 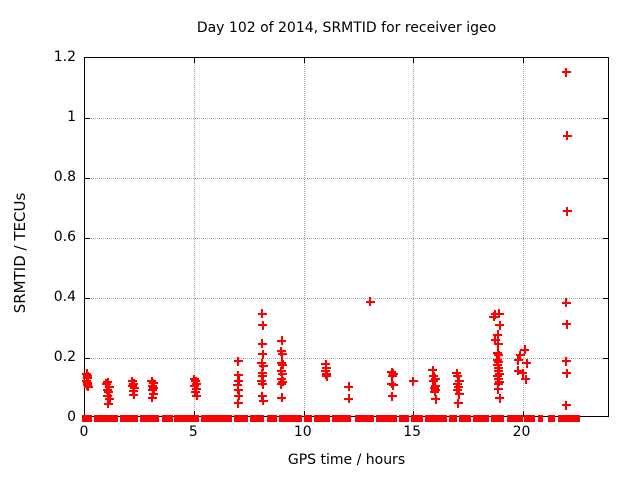 I want to click on x-axis-label: GPS time / hours, so click(x=346, y=460).